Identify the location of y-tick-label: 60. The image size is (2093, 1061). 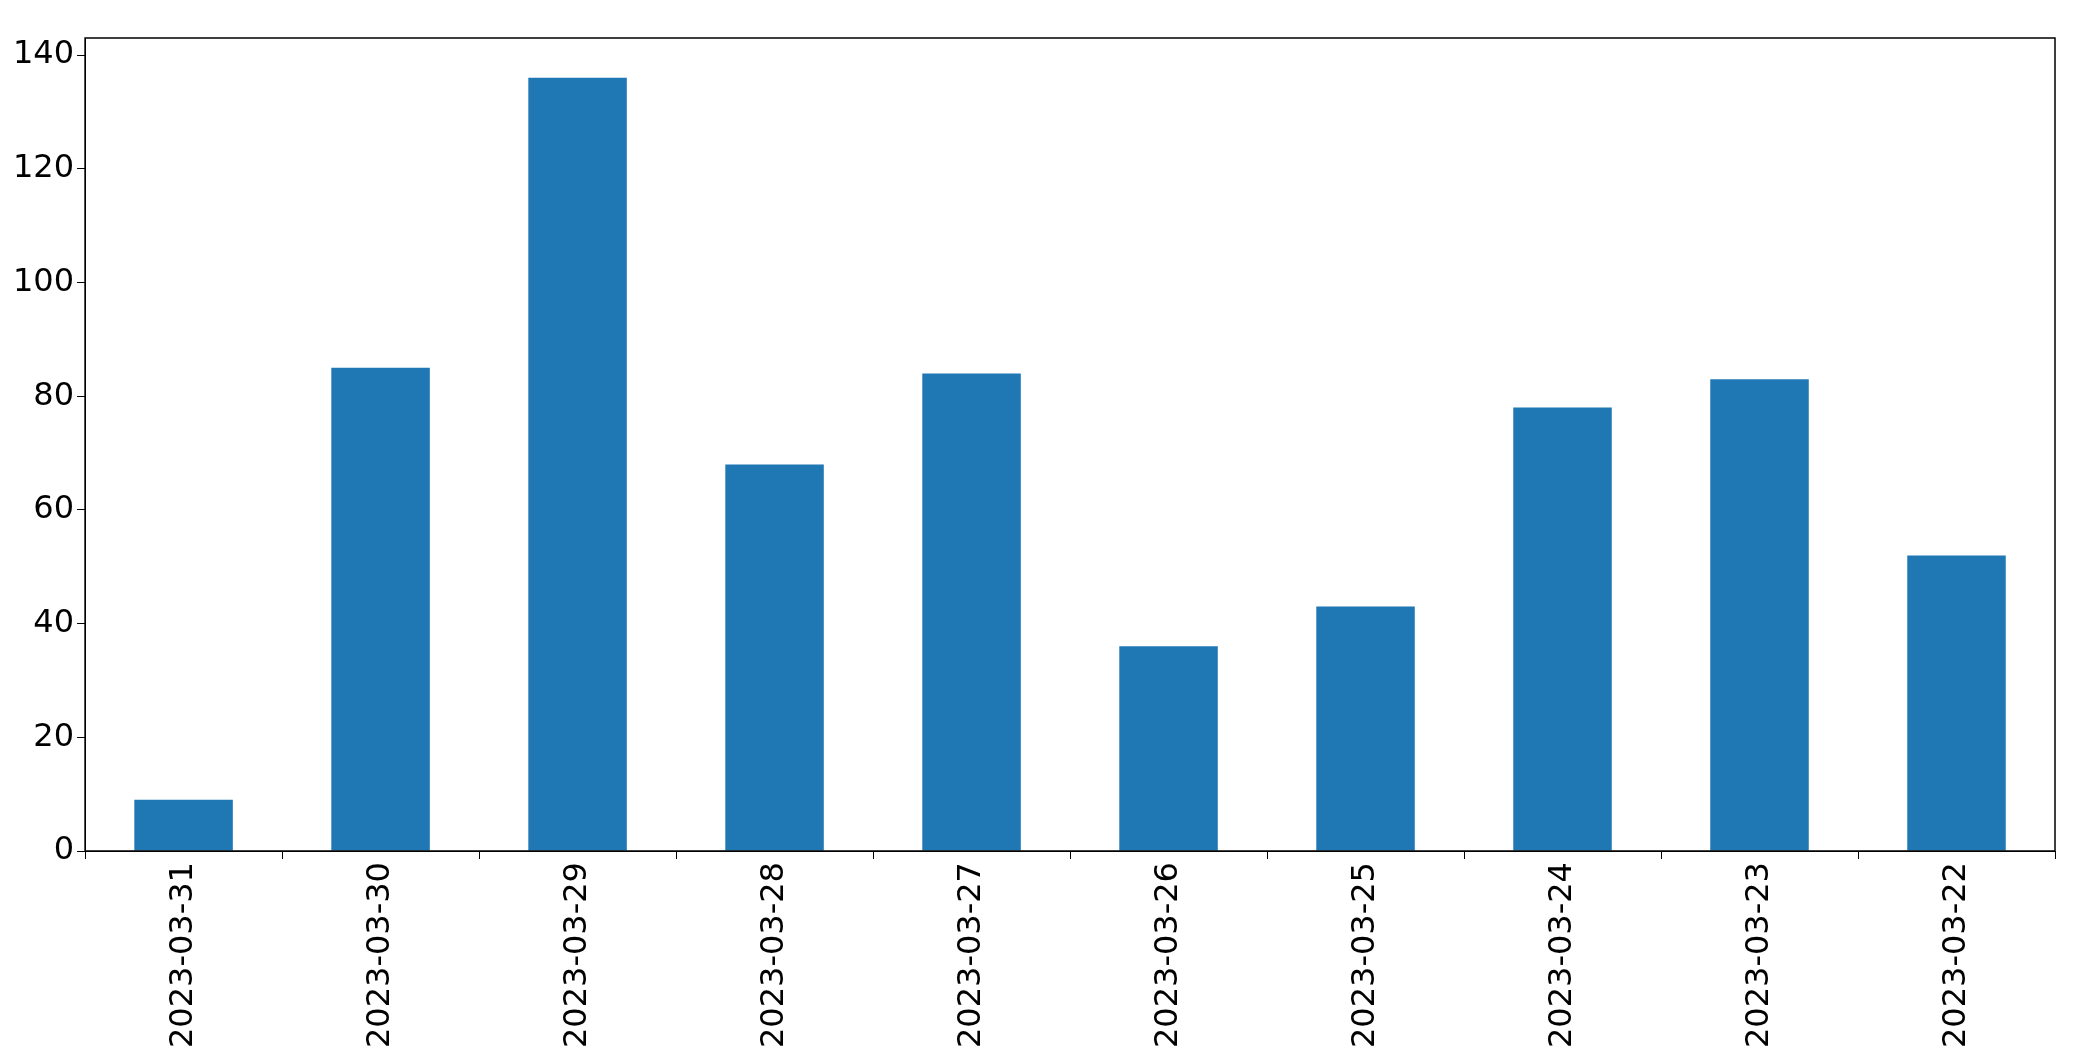
(54, 507).